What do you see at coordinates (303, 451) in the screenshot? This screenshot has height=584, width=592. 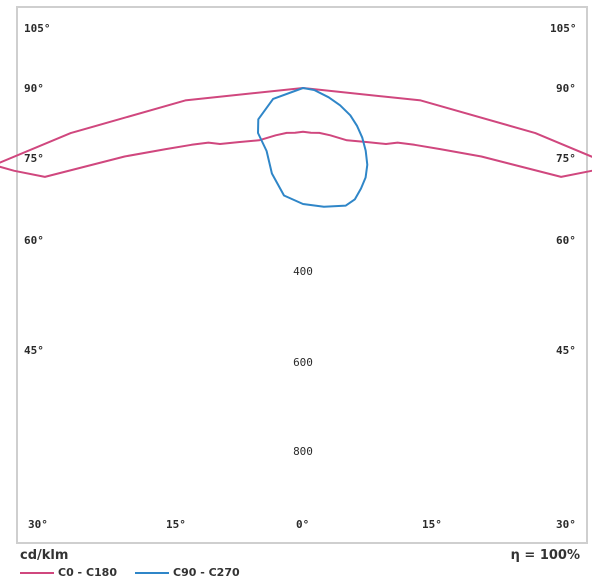 I see `radial-tick-800: 800` at bounding box center [303, 451].